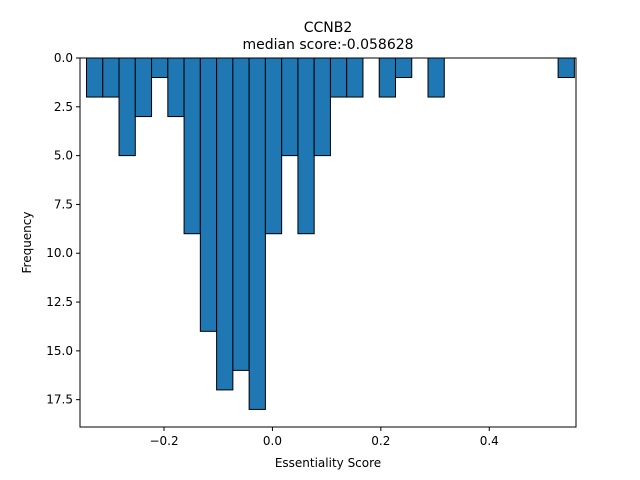 This screenshot has height=480, width=640. Describe the element at coordinates (63, 58) in the screenshot. I see `y-tick-label: 0.0` at that location.